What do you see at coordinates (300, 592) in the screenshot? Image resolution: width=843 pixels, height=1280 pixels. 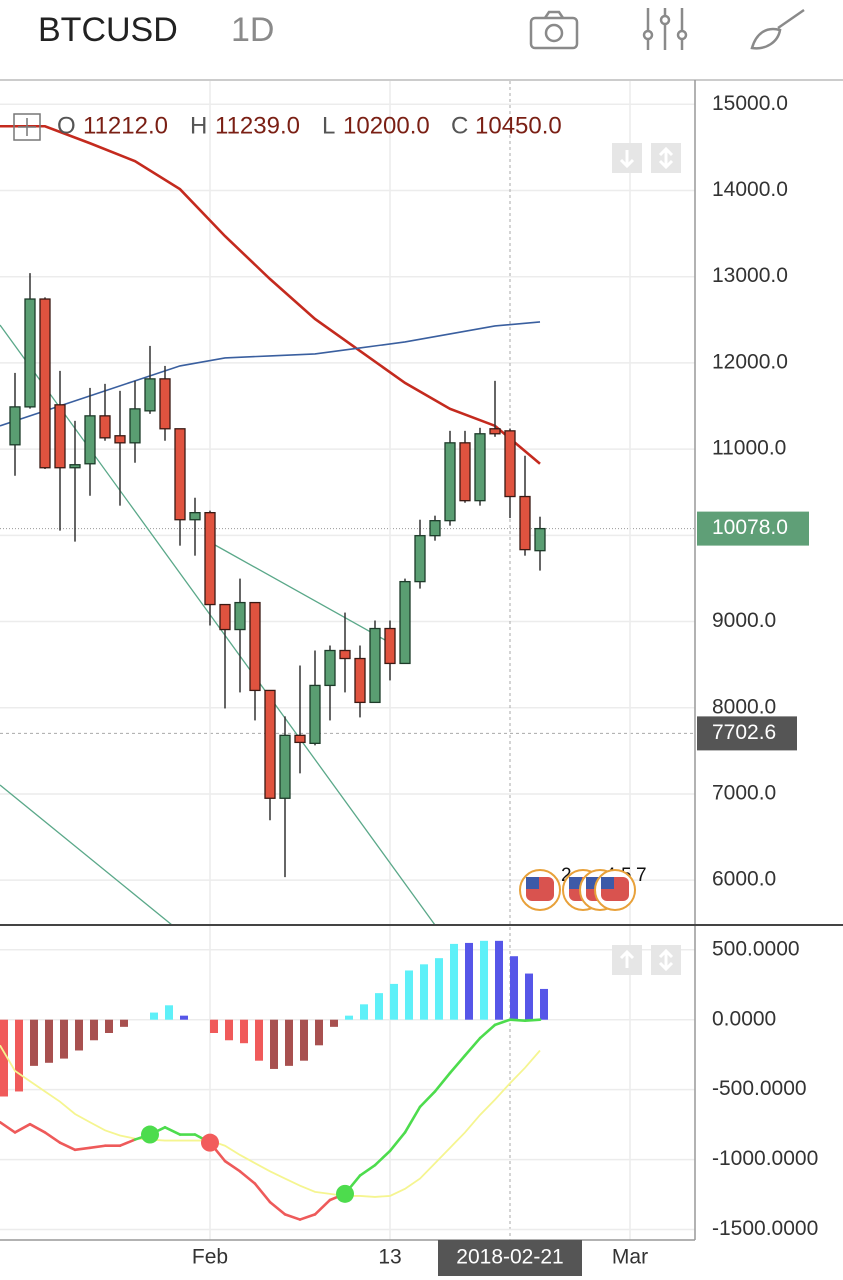 I see `trend-line` at bounding box center [300, 592].